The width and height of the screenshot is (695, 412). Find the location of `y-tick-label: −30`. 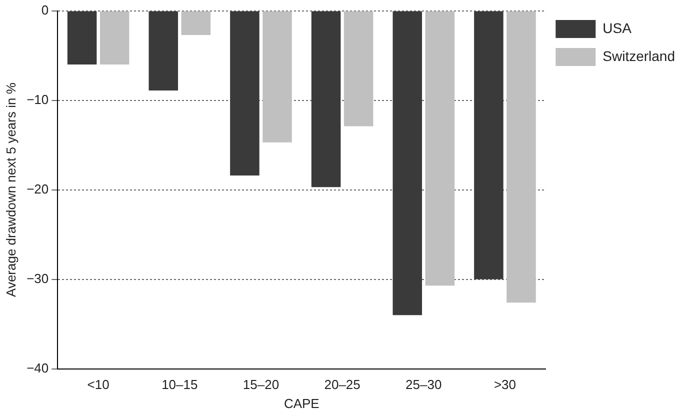

y-tick-label: −30 is located at coordinates (37, 278).